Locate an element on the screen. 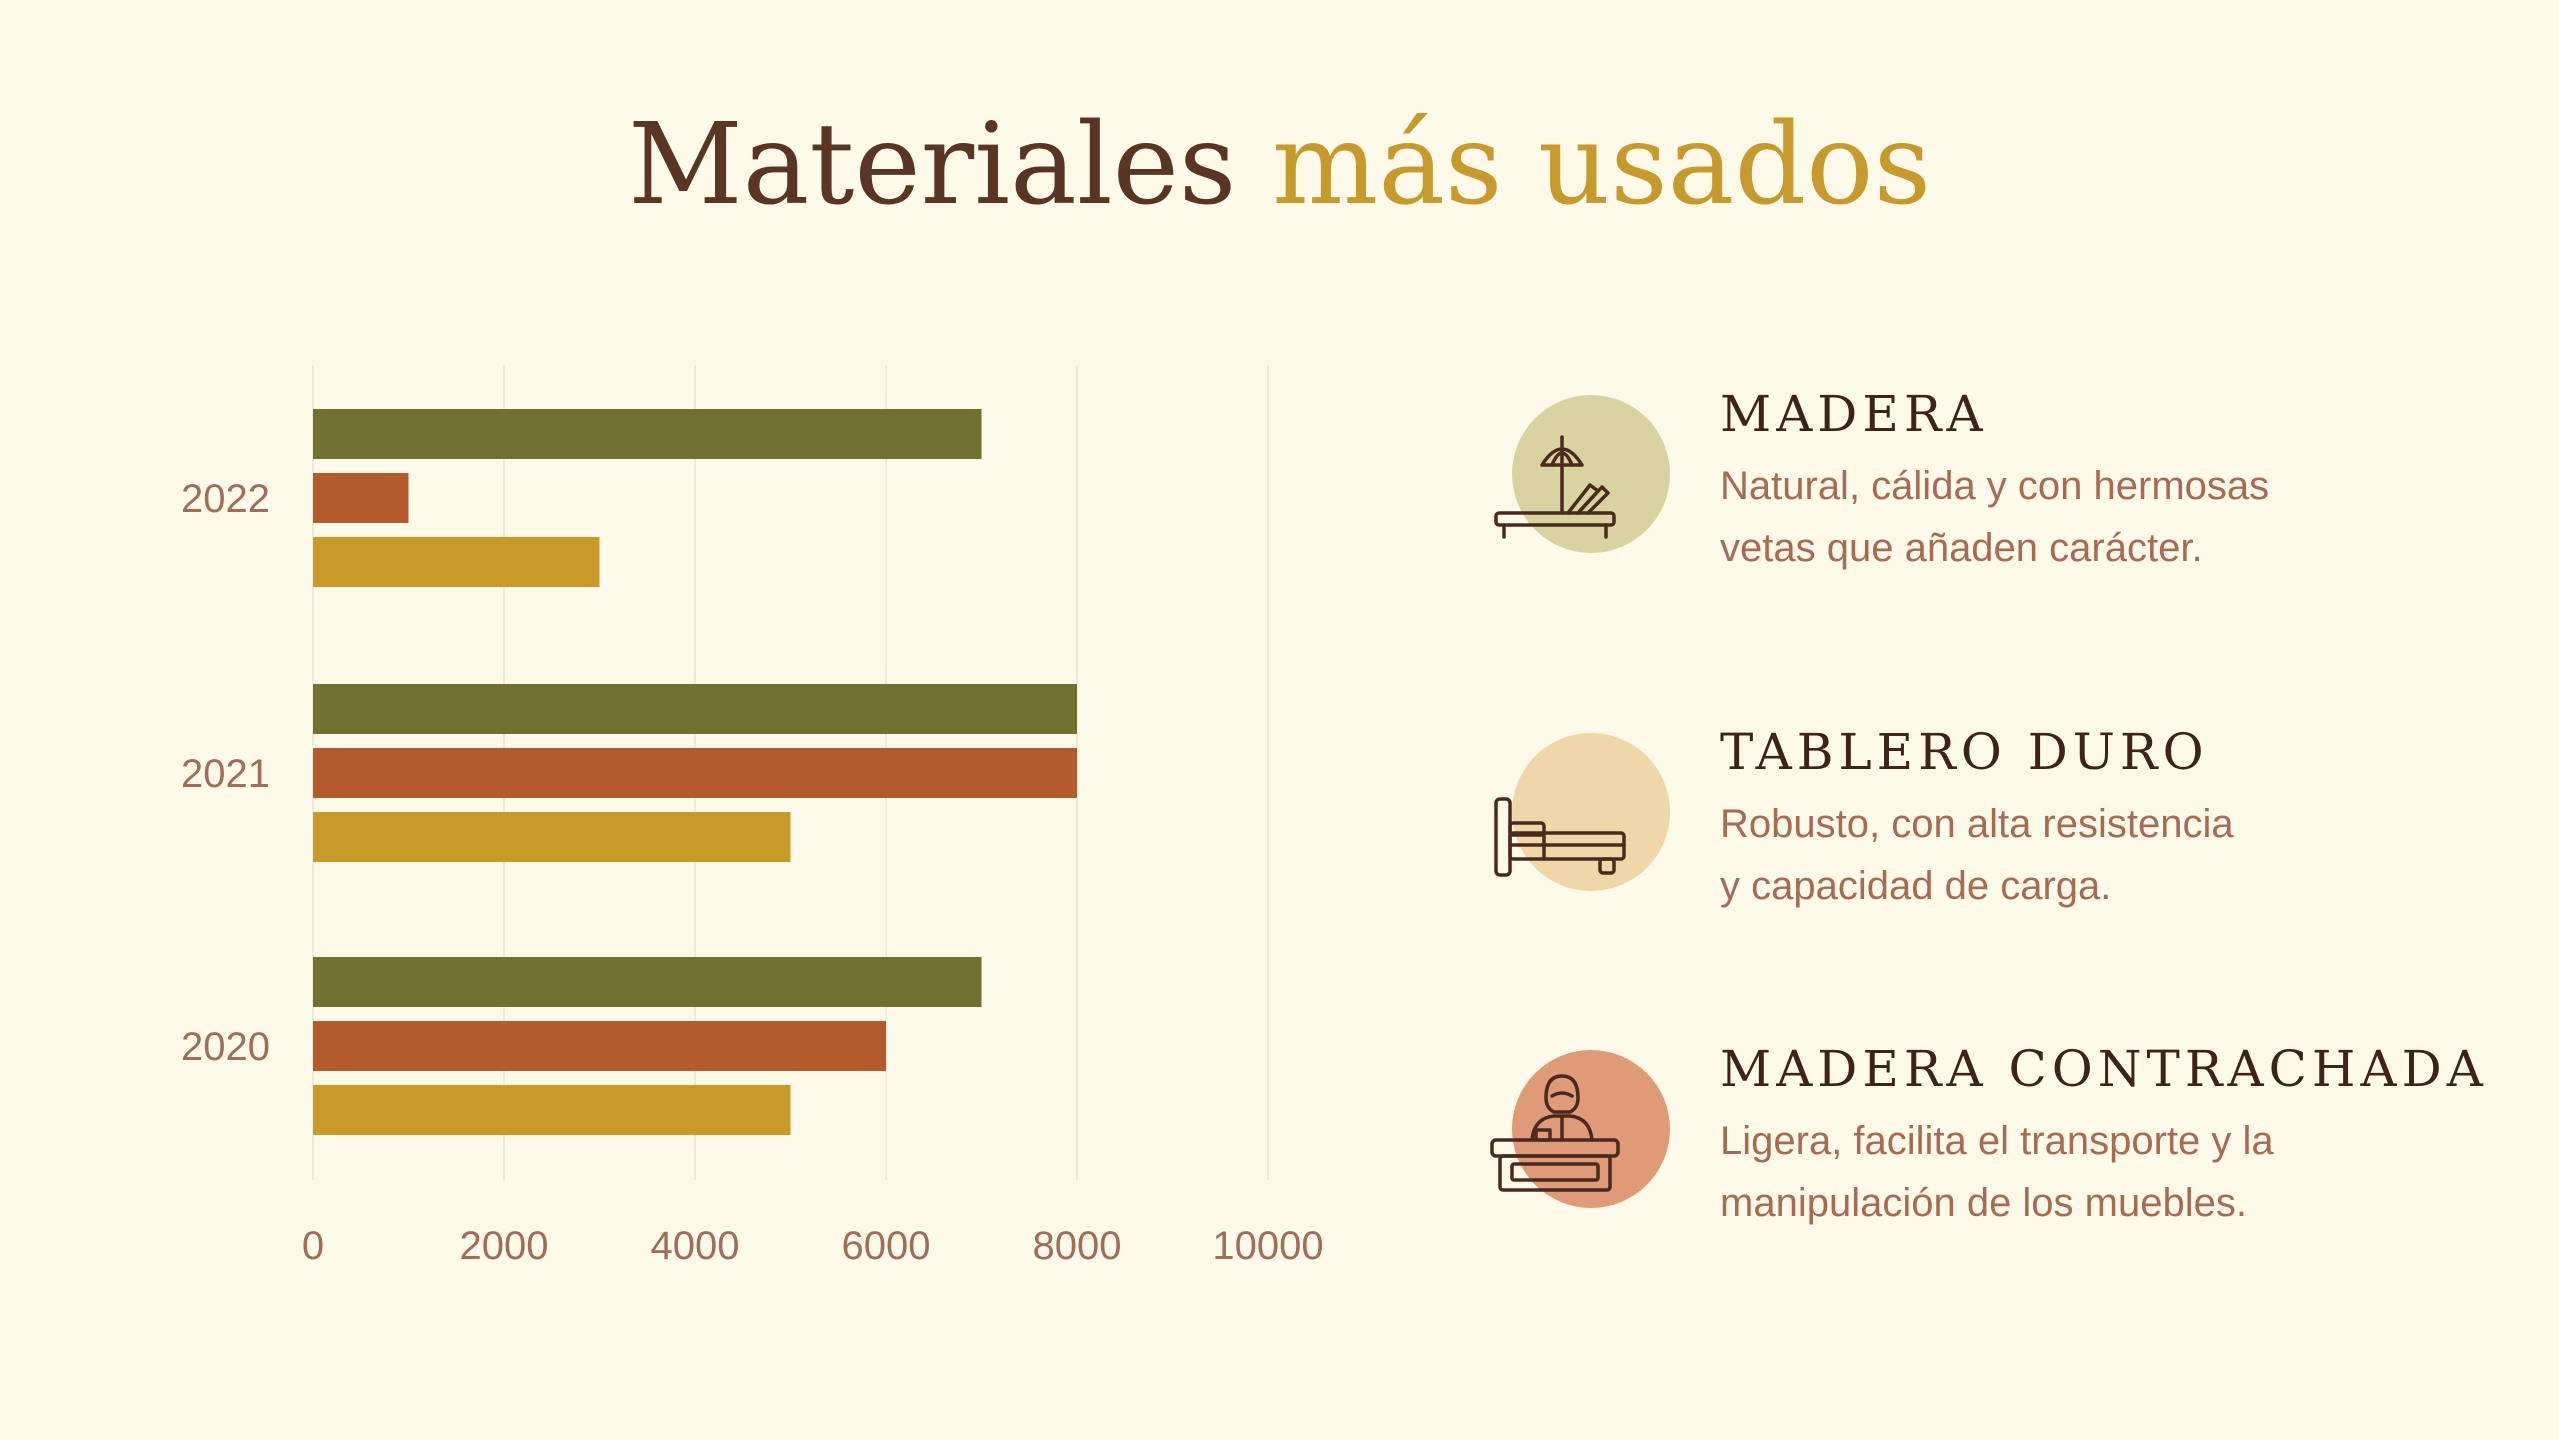  y-category-label: 2022 is located at coordinates (225, 499).